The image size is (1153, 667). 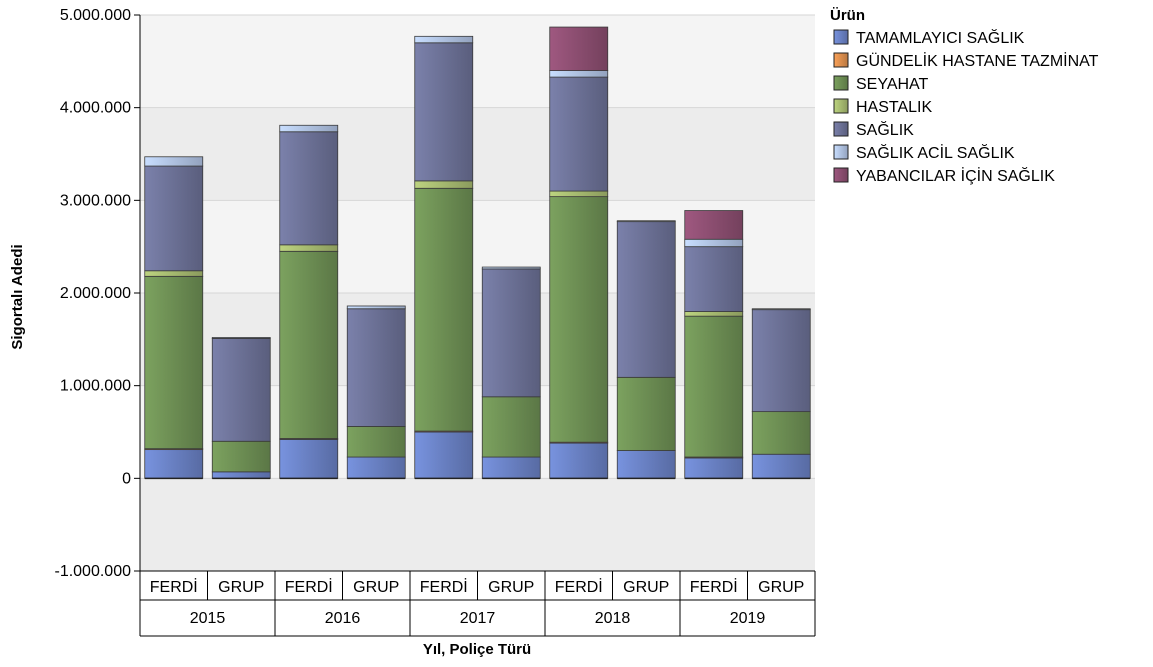 I want to click on legend-item: TAMAMLAYICI SAĞLIK, so click(x=929, y=37).